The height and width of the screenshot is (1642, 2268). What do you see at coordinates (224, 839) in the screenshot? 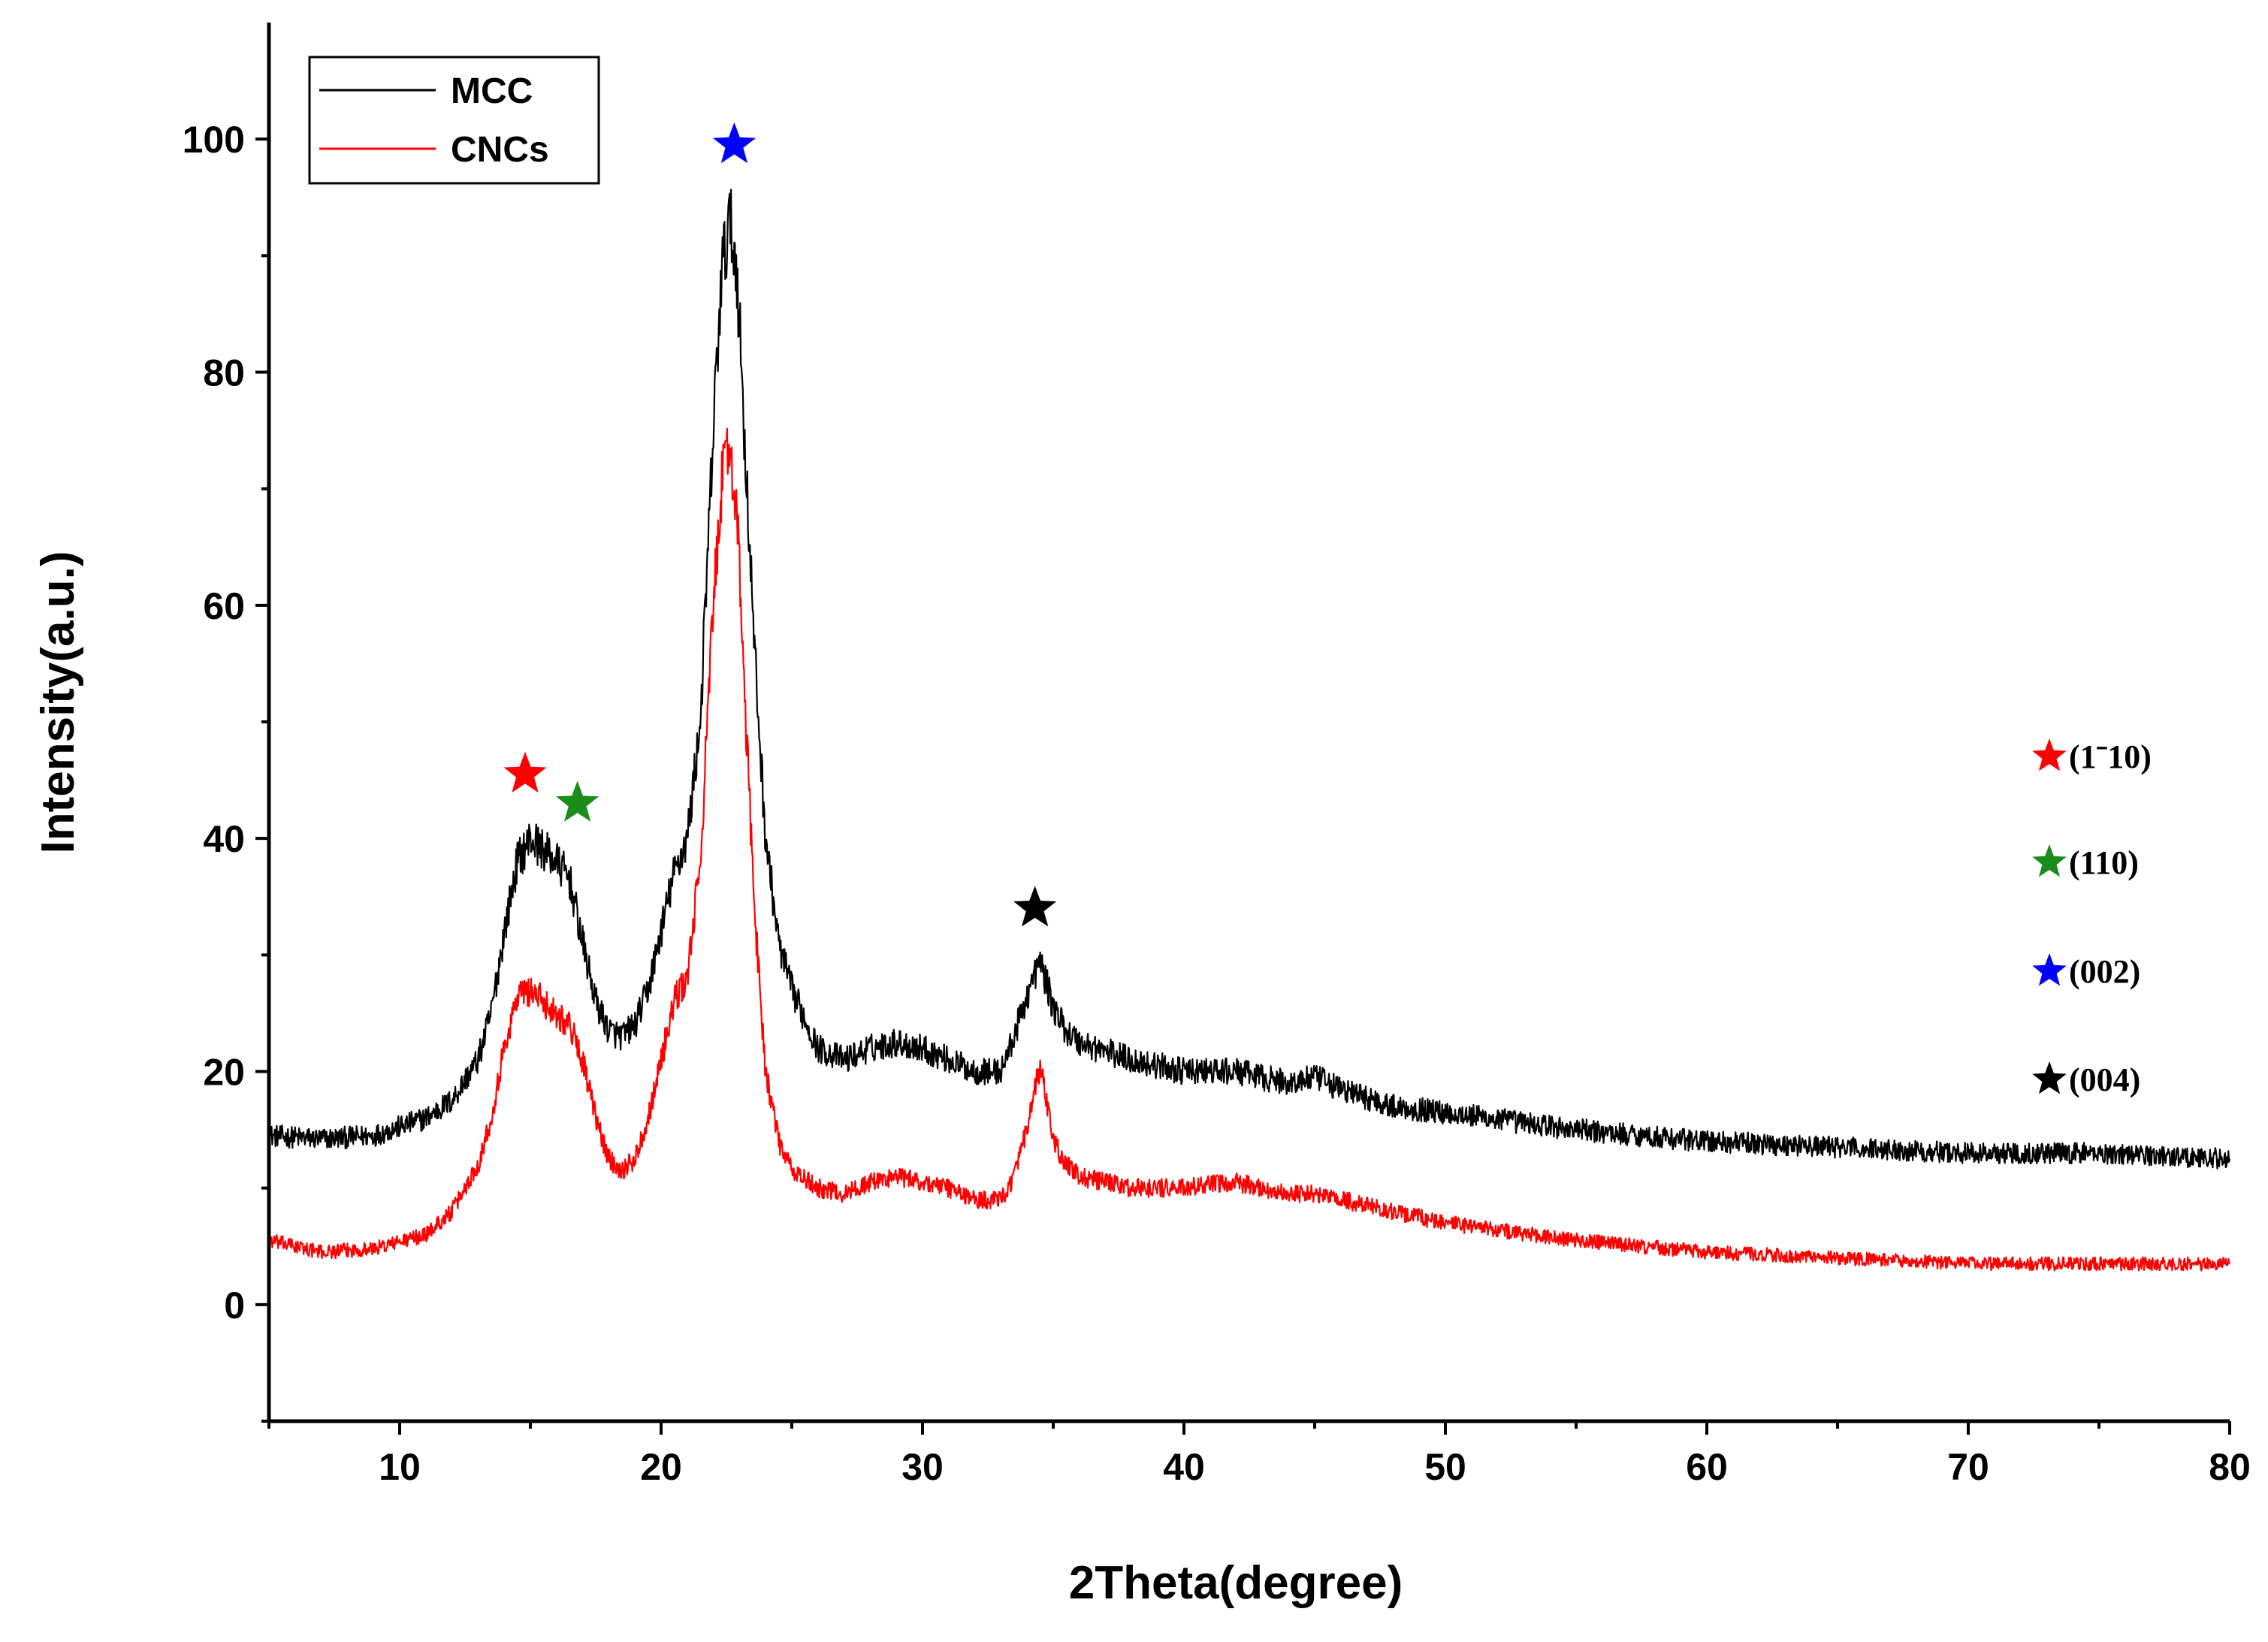
I see `y-tick-label: 40` at bounding box center [224, 839].